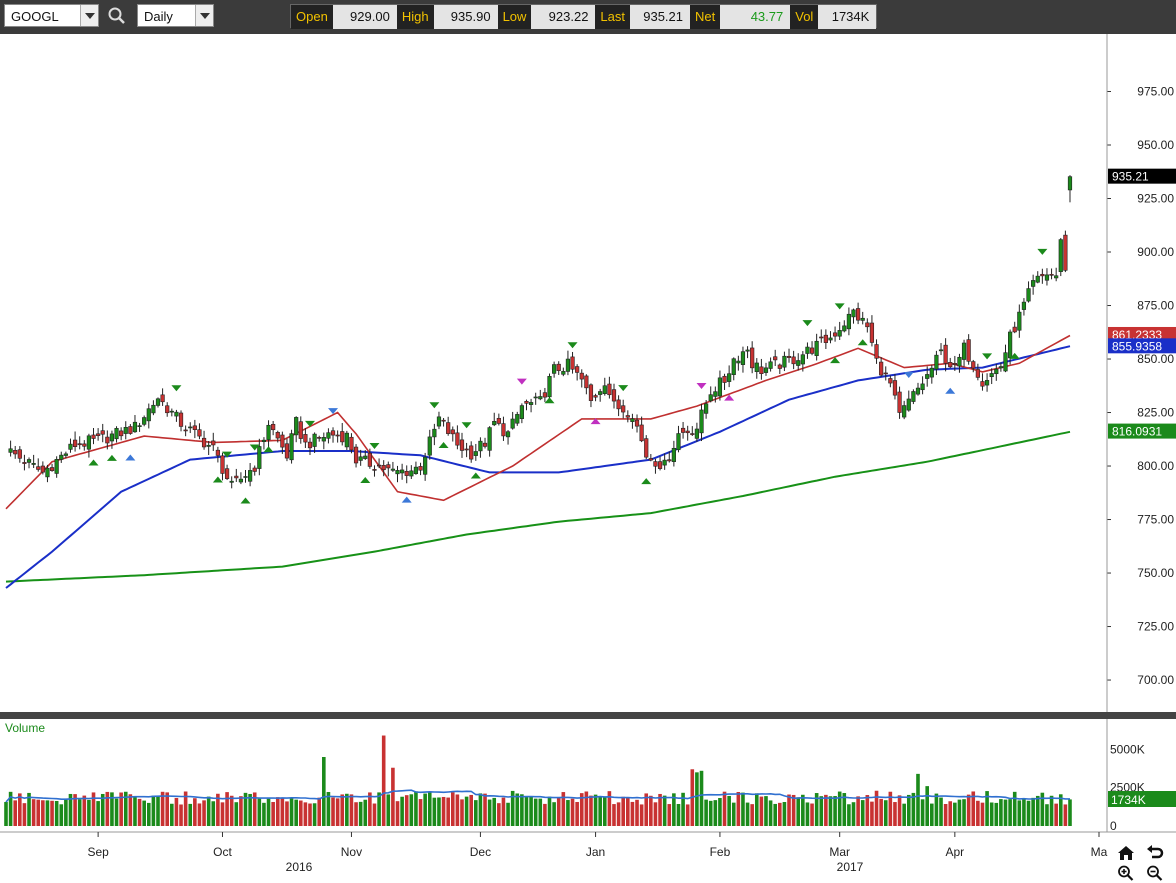 The width and height of the screenshot is (1176, 883). What do you see at coordinates (51, 15) in the screenshot?
I see `symbol-input: GOOGL` at bounding box center [51, 15].